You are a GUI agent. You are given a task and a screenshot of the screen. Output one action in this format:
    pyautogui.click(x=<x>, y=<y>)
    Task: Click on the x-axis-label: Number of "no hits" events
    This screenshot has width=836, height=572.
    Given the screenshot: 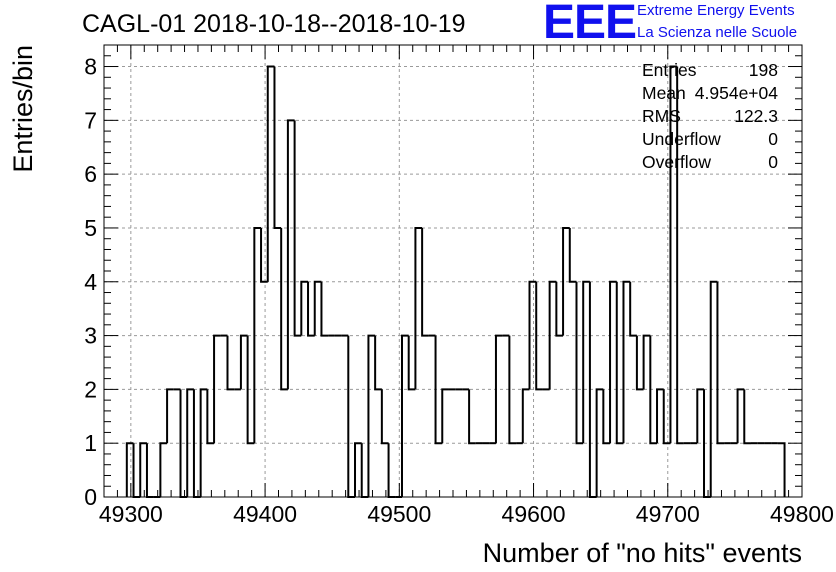 What is the action you would take?
    pyautogui.click(x=642, y=553)
    